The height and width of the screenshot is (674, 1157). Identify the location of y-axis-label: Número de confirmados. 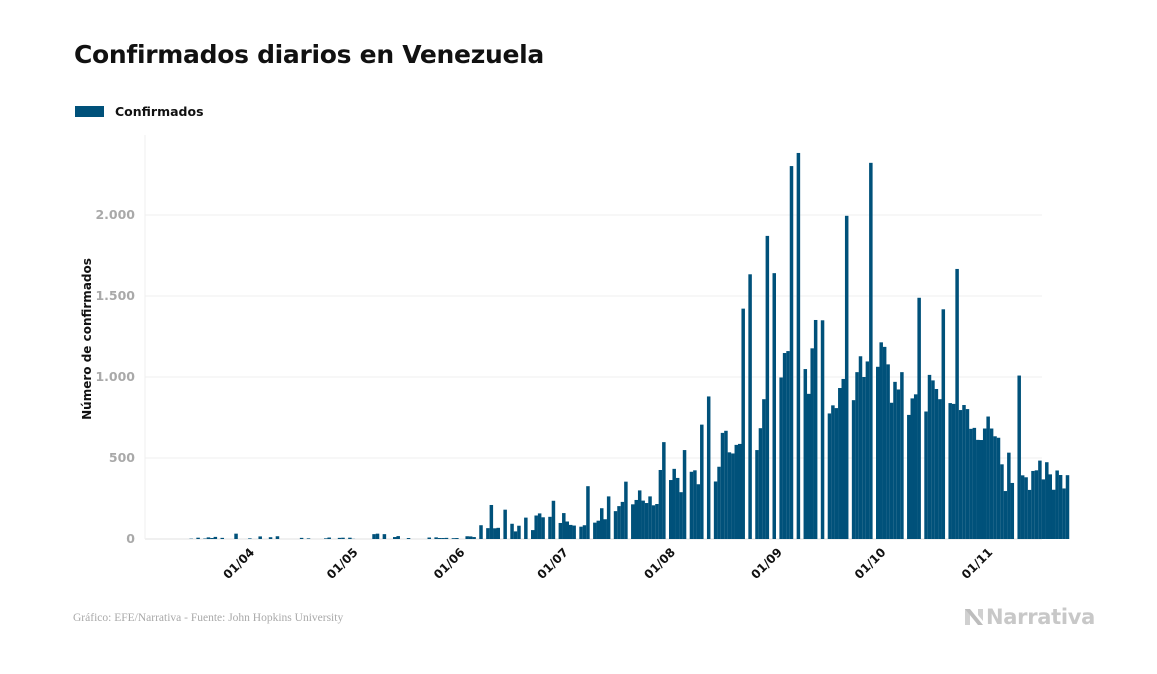
(87, 339).